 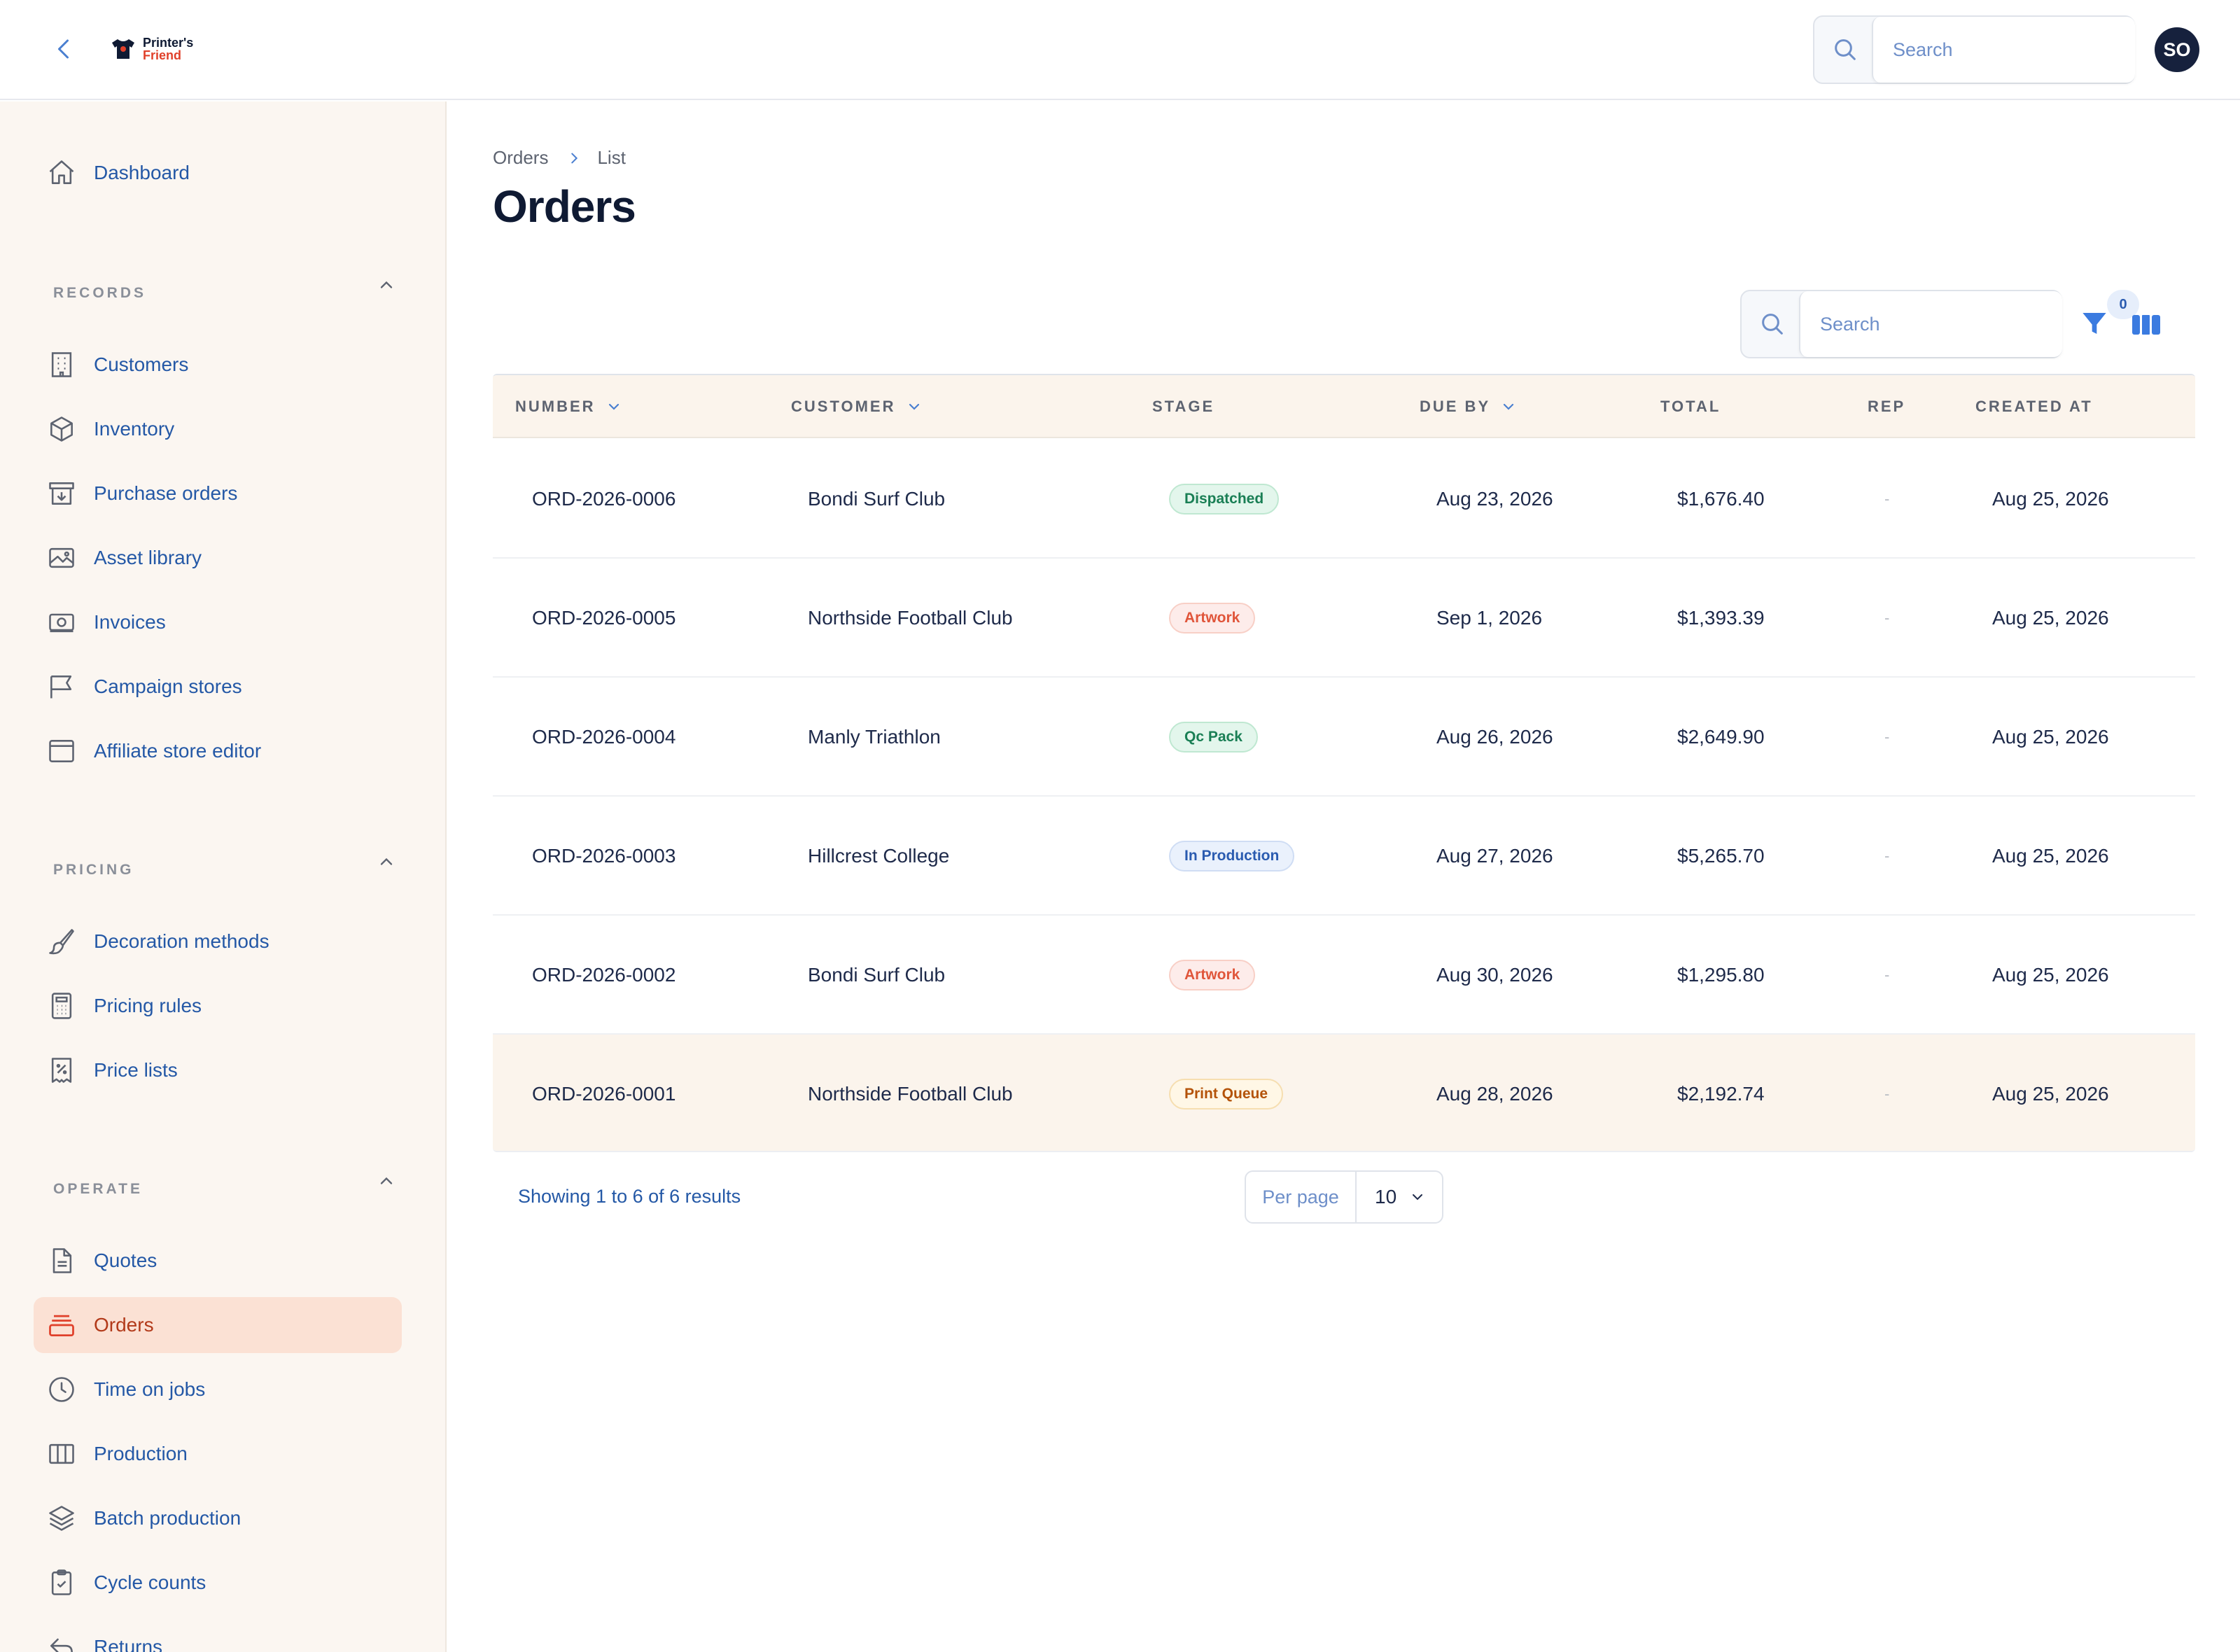 I want to click on global-search-input, so click(x=2003, y=50).